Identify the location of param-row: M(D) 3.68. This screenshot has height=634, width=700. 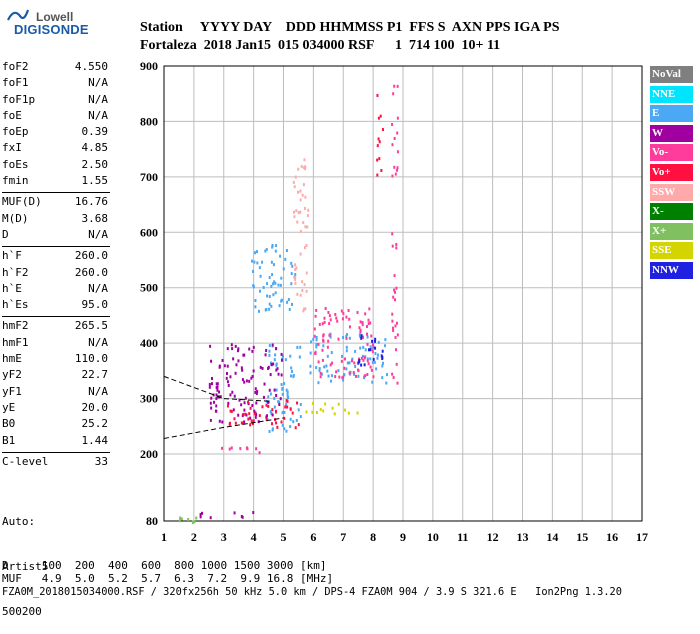
(55, 220).